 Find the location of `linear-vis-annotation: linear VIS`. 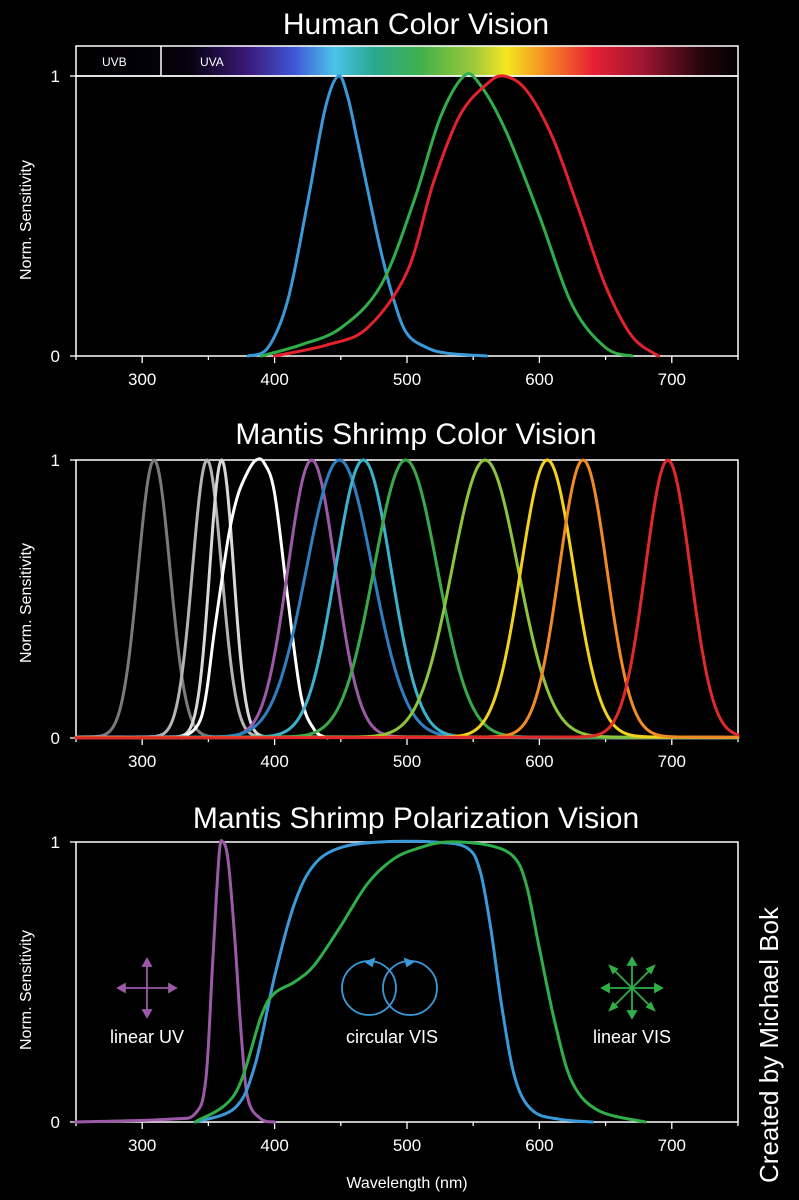

linear-vis-annotation: linear VIS is located at coordinates (632, 1001).